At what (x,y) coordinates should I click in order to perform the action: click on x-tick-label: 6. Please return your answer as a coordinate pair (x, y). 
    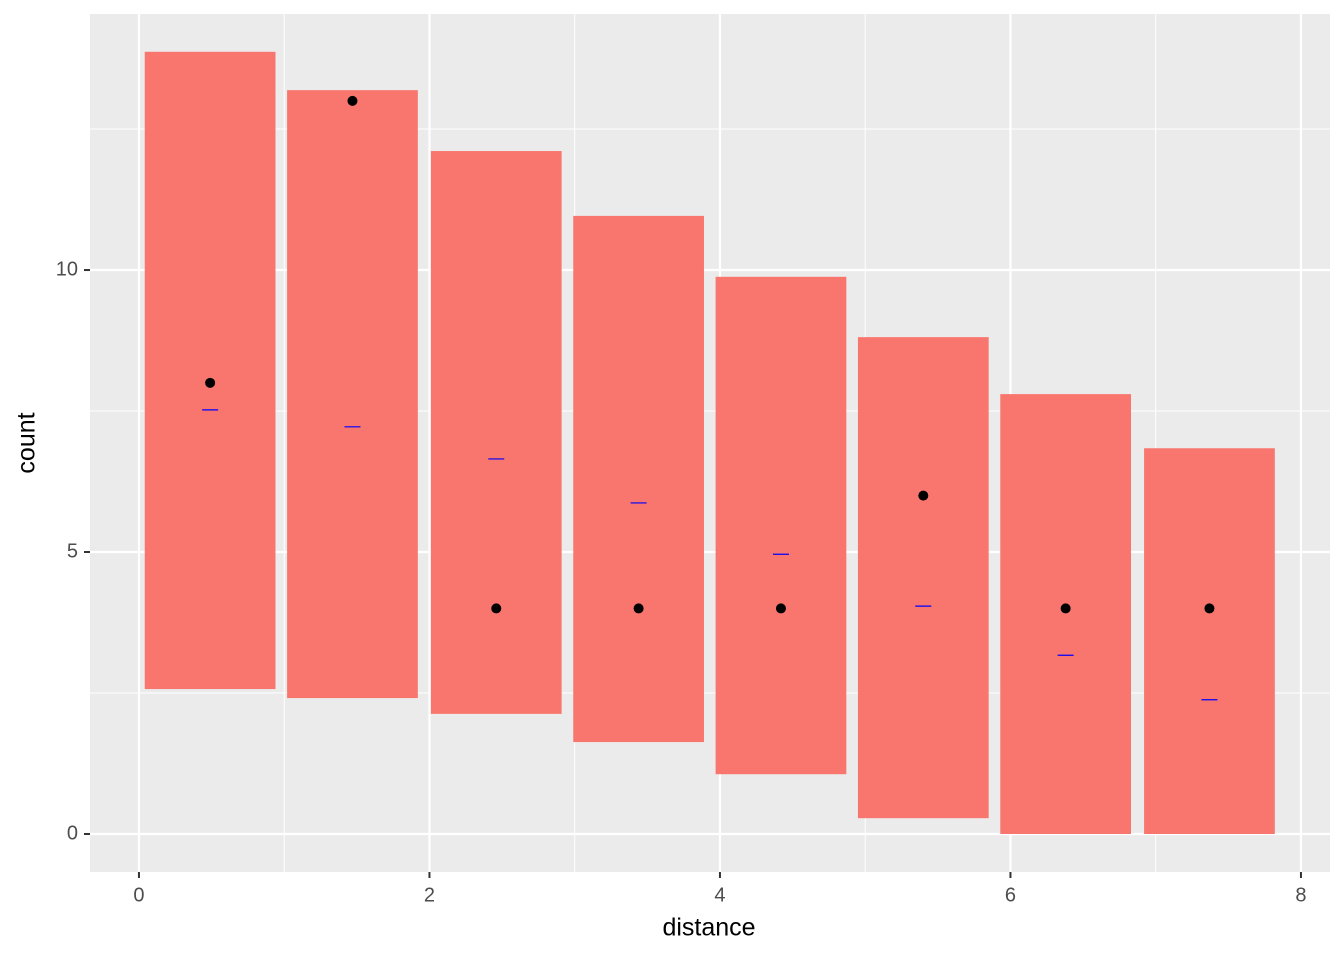
    Looking at the image, I should click on (1010, 895).